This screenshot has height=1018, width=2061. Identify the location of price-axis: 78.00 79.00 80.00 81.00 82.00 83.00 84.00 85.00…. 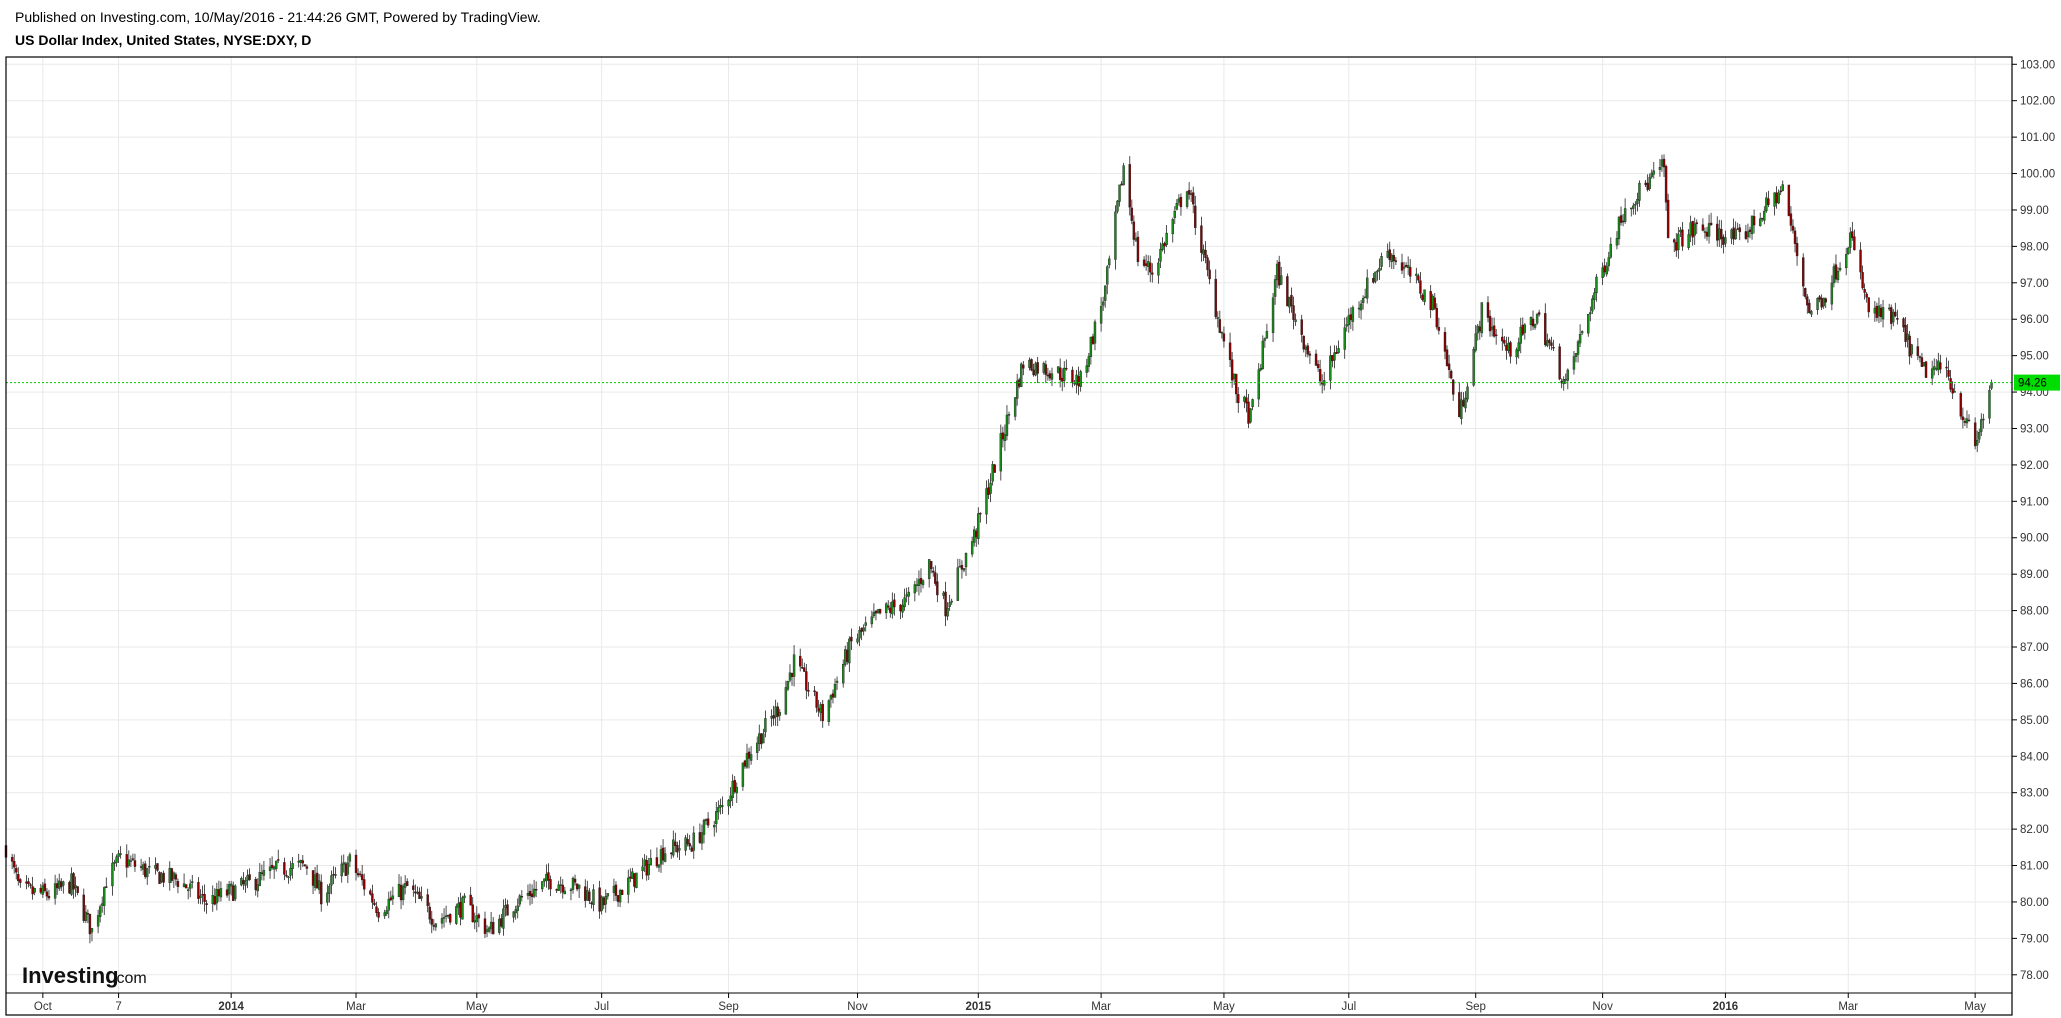
(2033, 520).